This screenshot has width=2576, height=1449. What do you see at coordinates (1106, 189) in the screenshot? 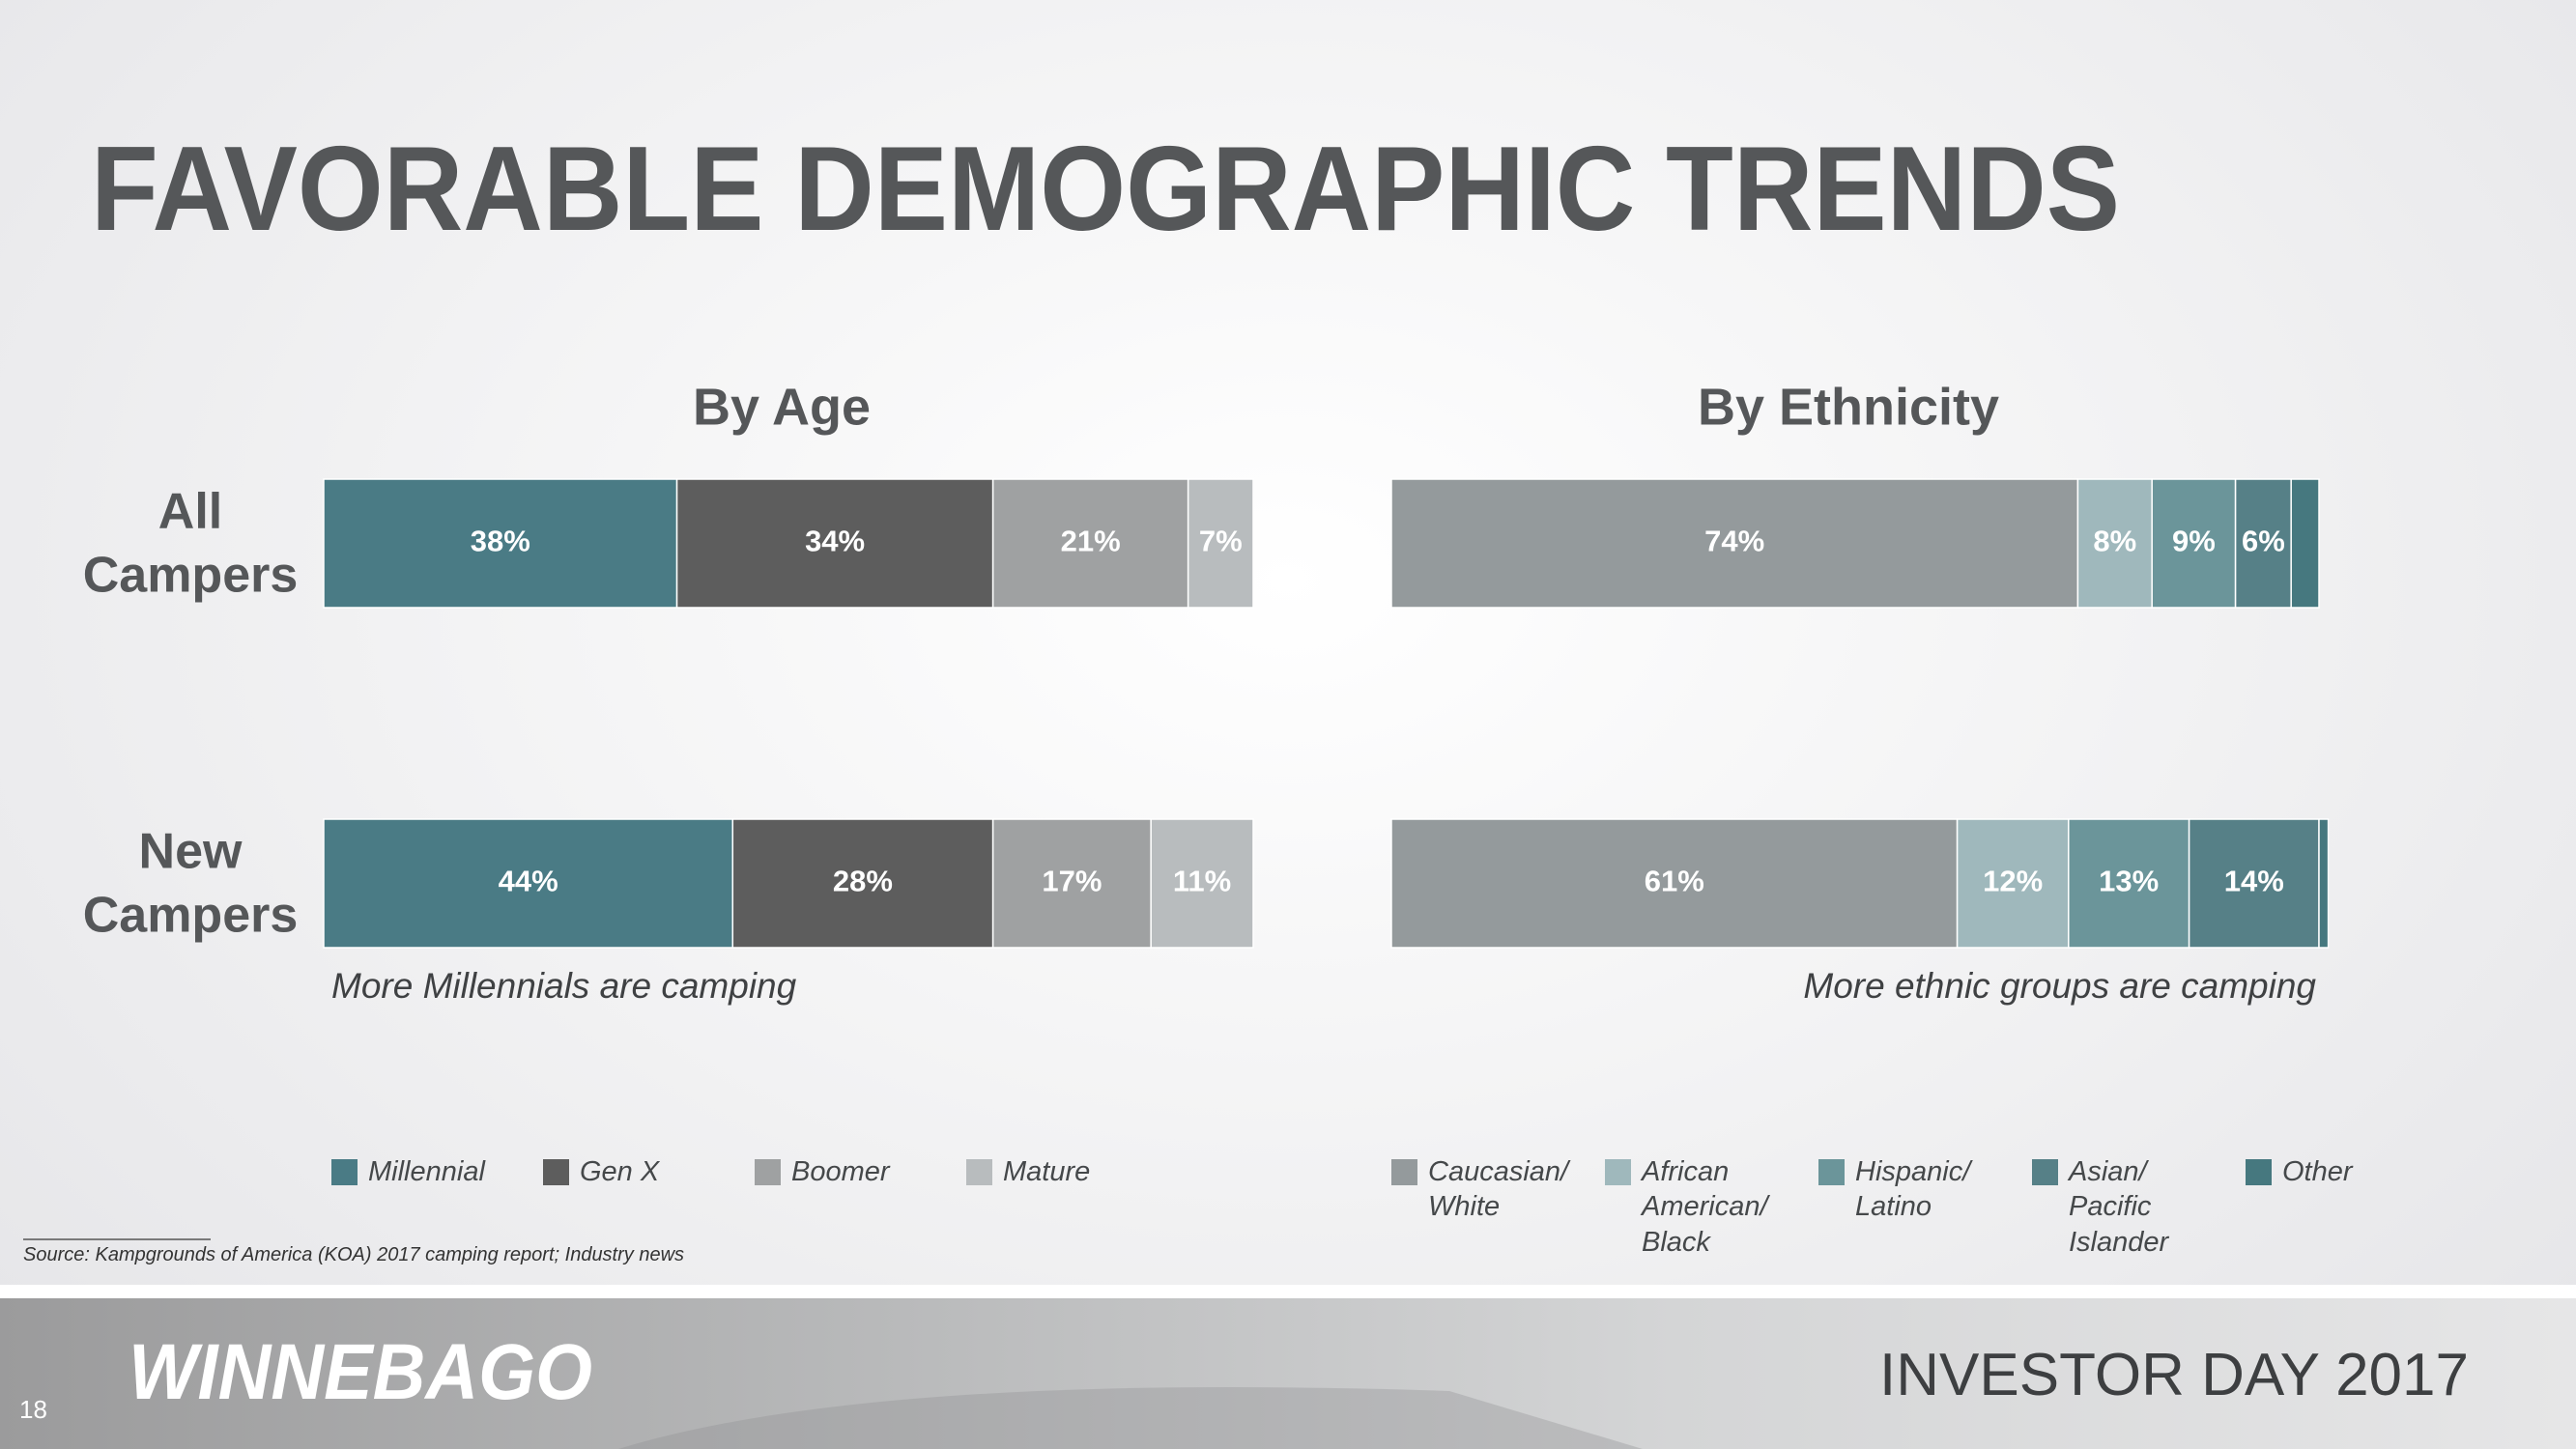
I see `slide-title: FAVORABLE DEMOGRAPHIC TRENDS` at bounding box center [1106, 189].